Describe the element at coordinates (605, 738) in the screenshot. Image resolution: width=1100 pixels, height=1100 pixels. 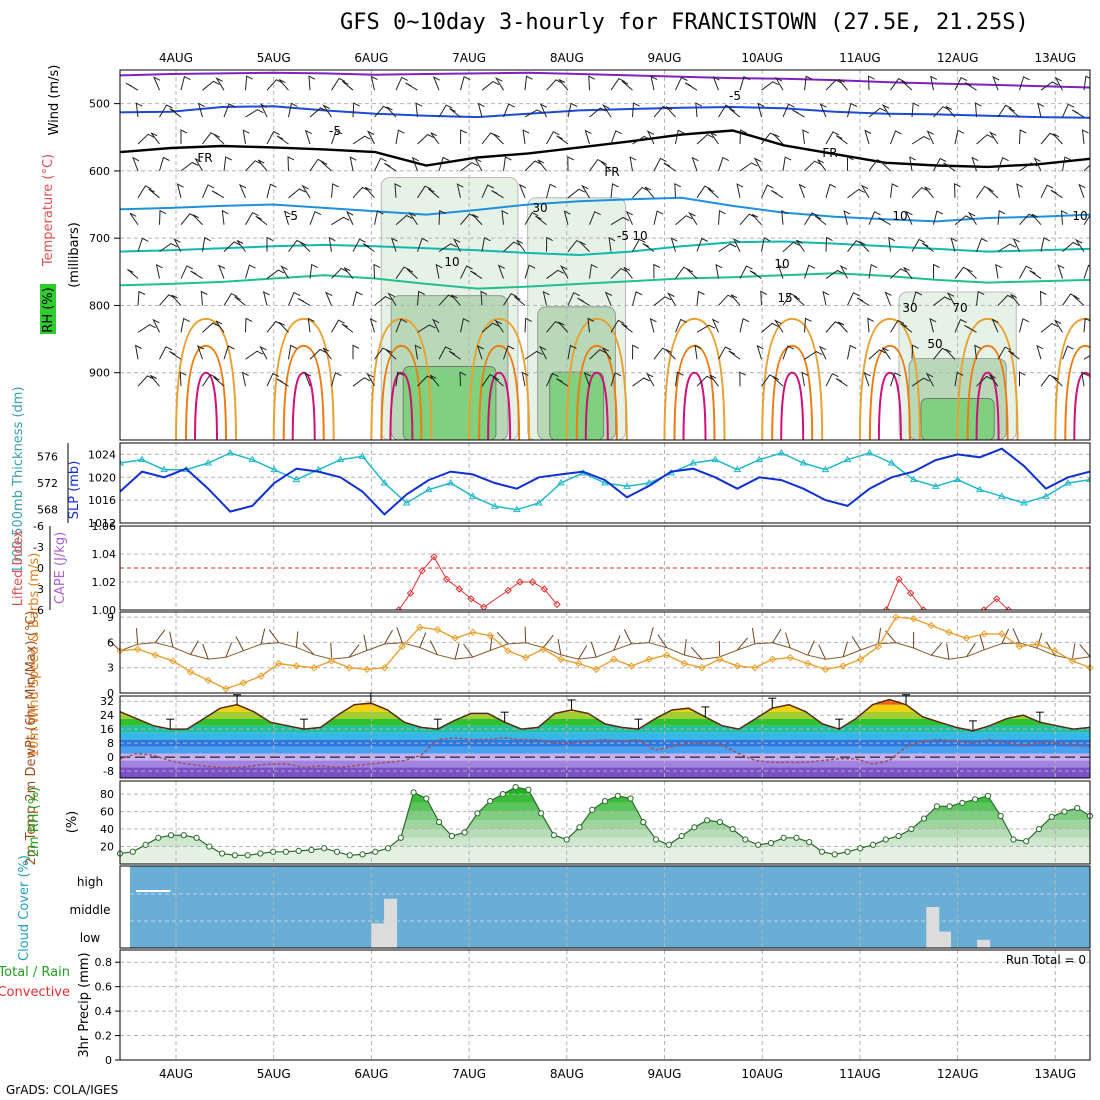
I see `temperature-bands` at that location.